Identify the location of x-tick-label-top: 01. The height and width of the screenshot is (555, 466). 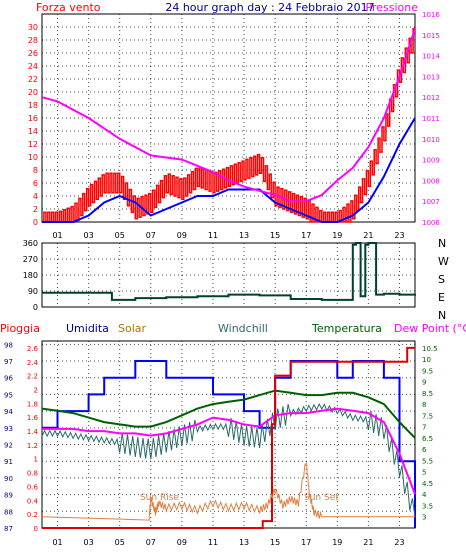
(57, 235).